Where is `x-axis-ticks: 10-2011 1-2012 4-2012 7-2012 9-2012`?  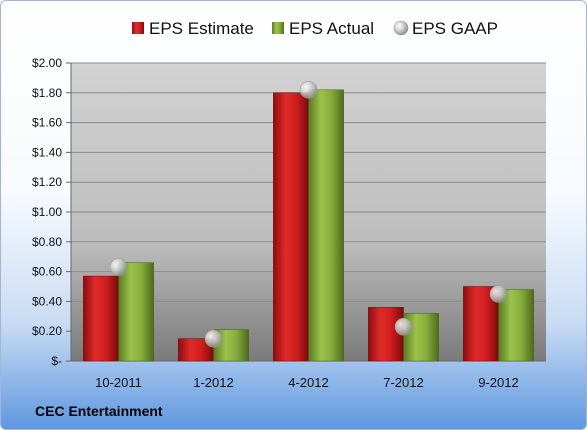
x-axis-ticks: 10-2011 1-2012 4-2012 7-2012 9-2012 is located at coordinates (307, 382).